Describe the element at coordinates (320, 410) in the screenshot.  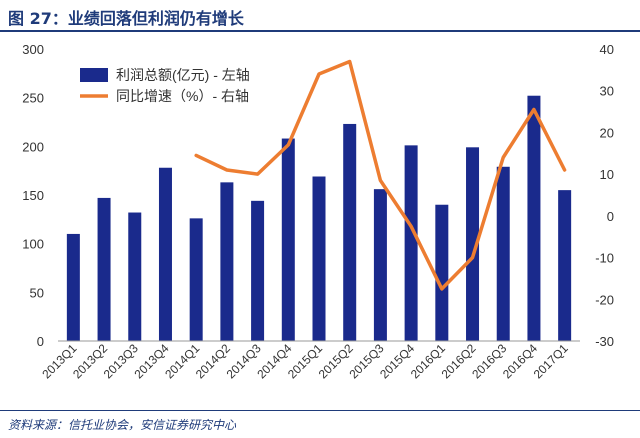
I see `source-divider` at that location.